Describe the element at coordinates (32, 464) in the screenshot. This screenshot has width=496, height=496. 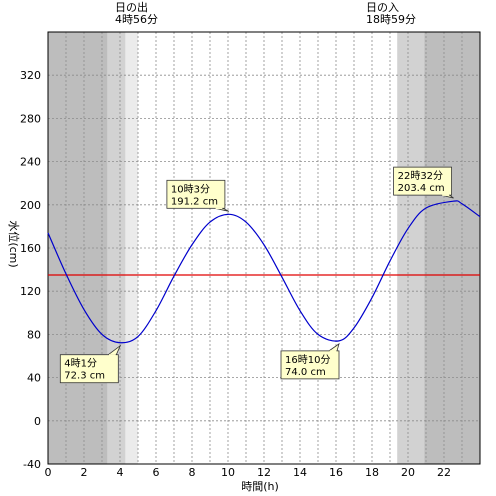
I see `y-tick-label: -40` at that location.